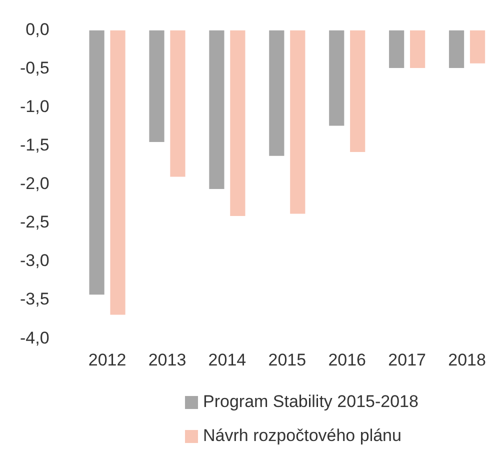 The image size is (503, 453). Describe the element at coordinates (287, 360) in the screenshot. I see `x-tick-label: 2015` at that location.